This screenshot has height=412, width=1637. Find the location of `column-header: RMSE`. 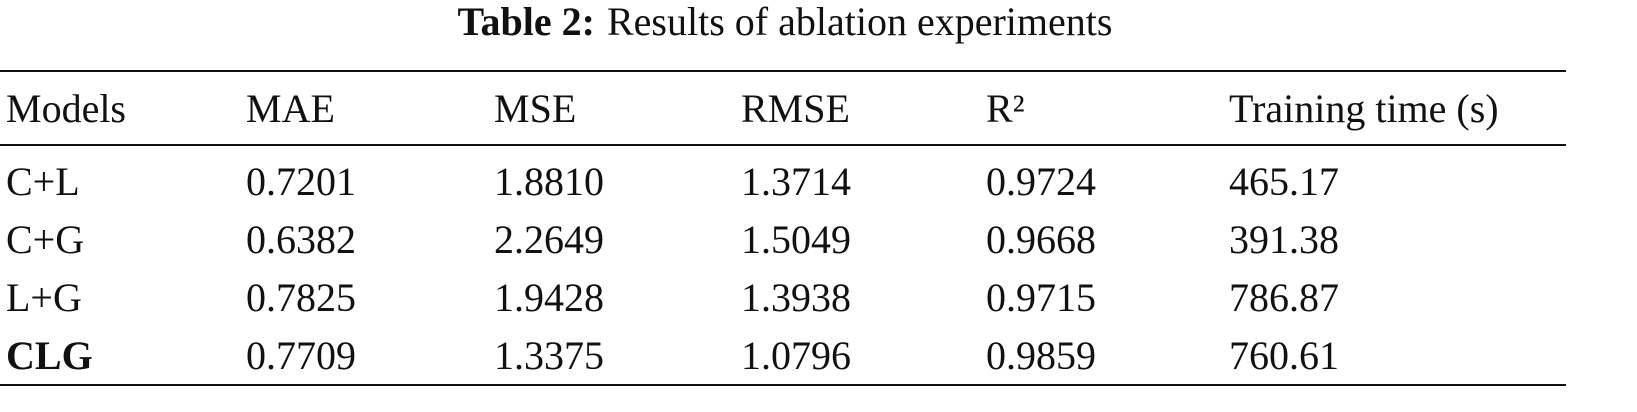

column-header: RMSE is located at coordinates (795, 108).